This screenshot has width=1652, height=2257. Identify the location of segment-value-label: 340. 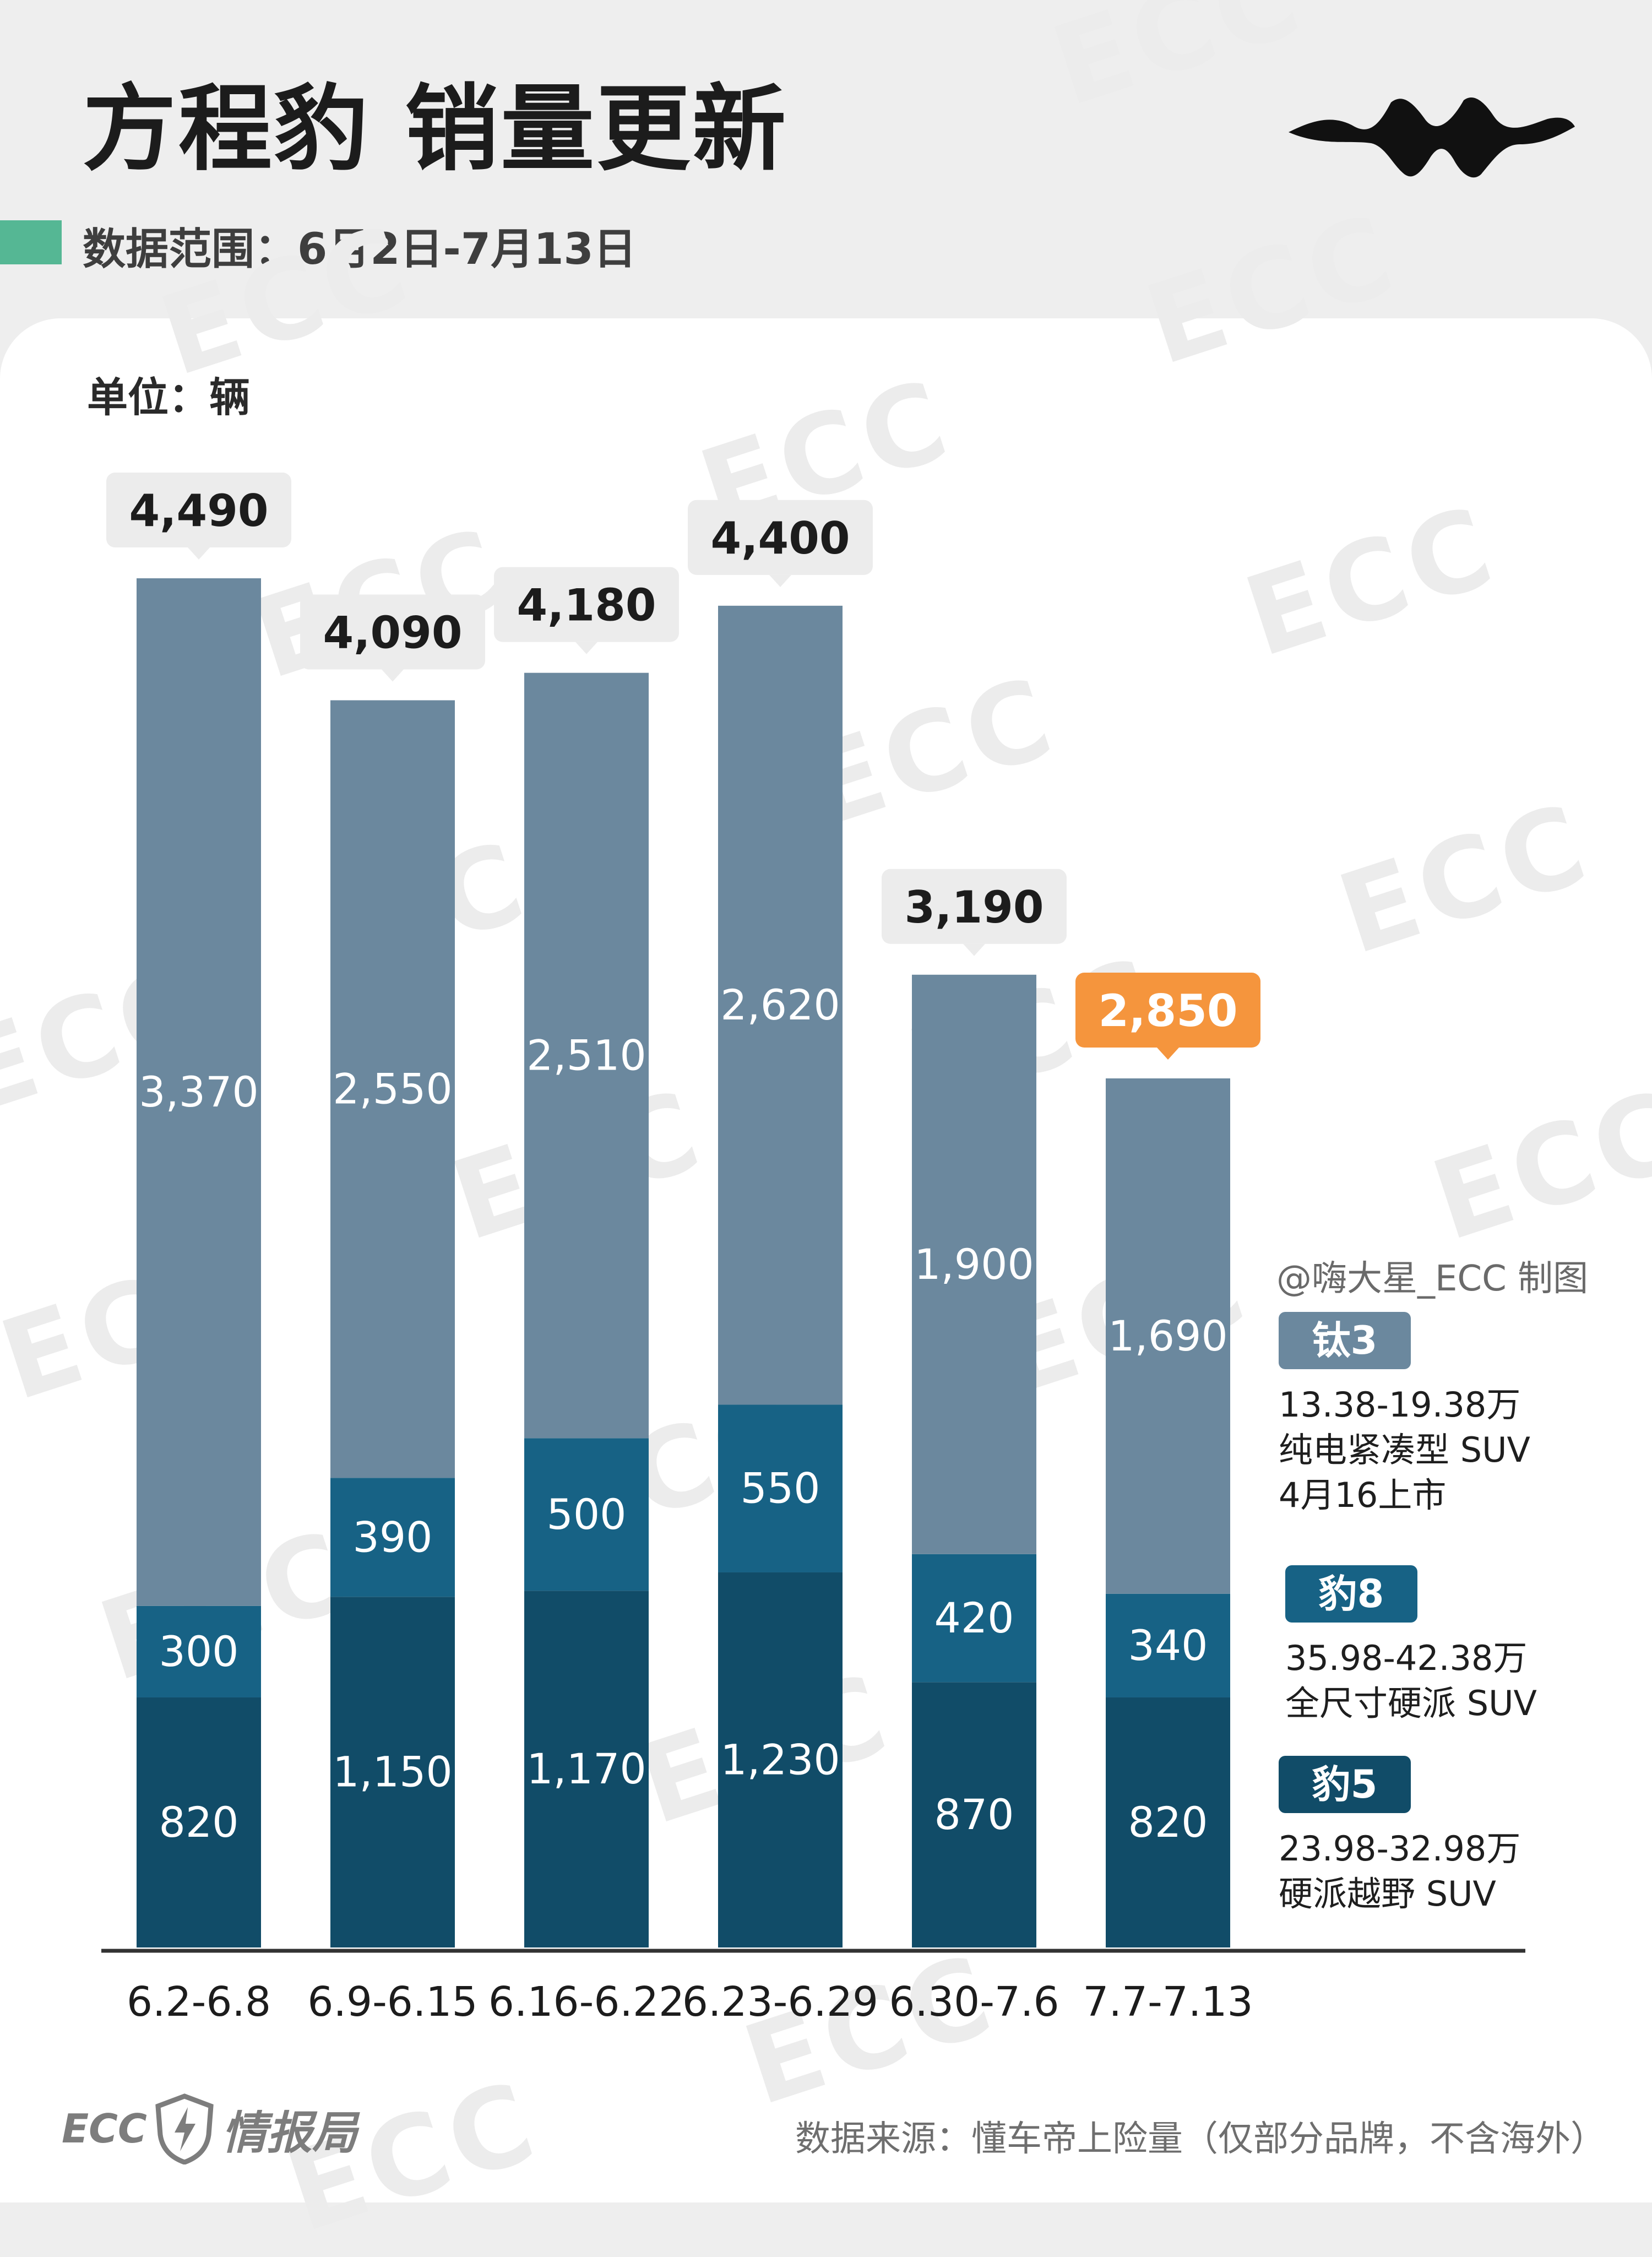
(1168, 1645).